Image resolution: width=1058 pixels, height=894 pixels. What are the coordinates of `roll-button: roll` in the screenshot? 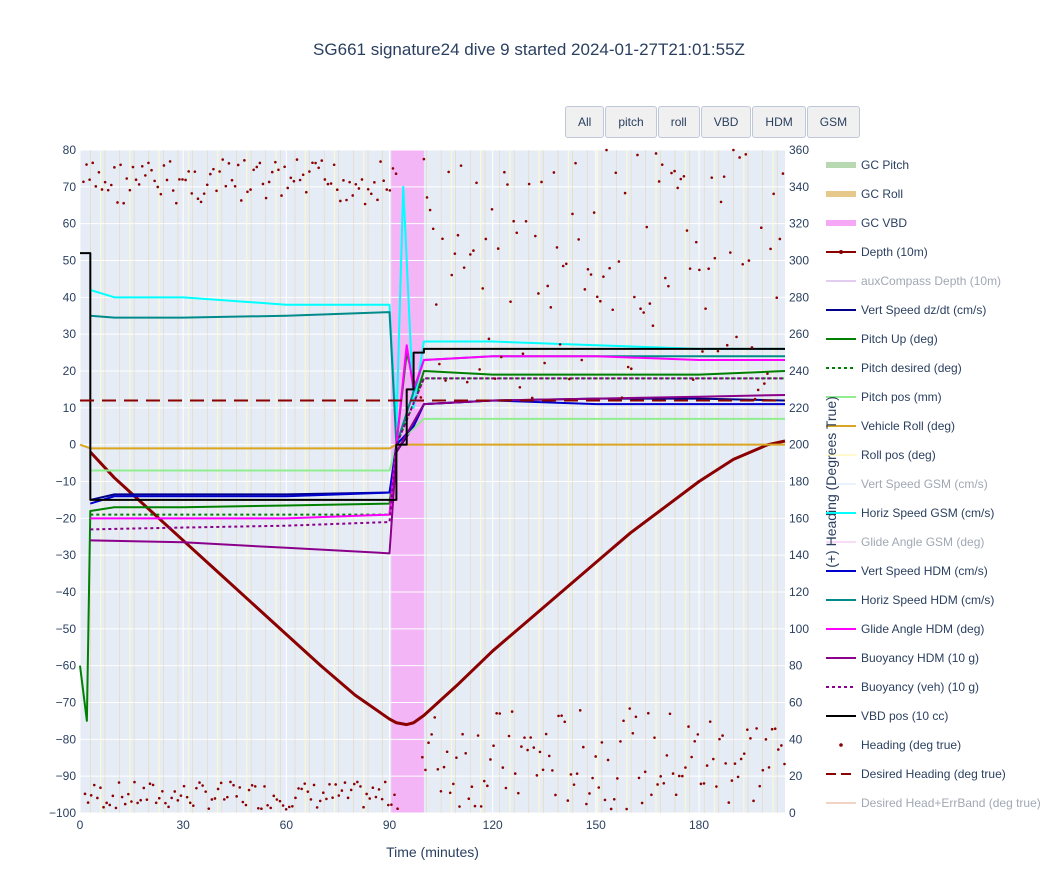 It's located at (678, 122).